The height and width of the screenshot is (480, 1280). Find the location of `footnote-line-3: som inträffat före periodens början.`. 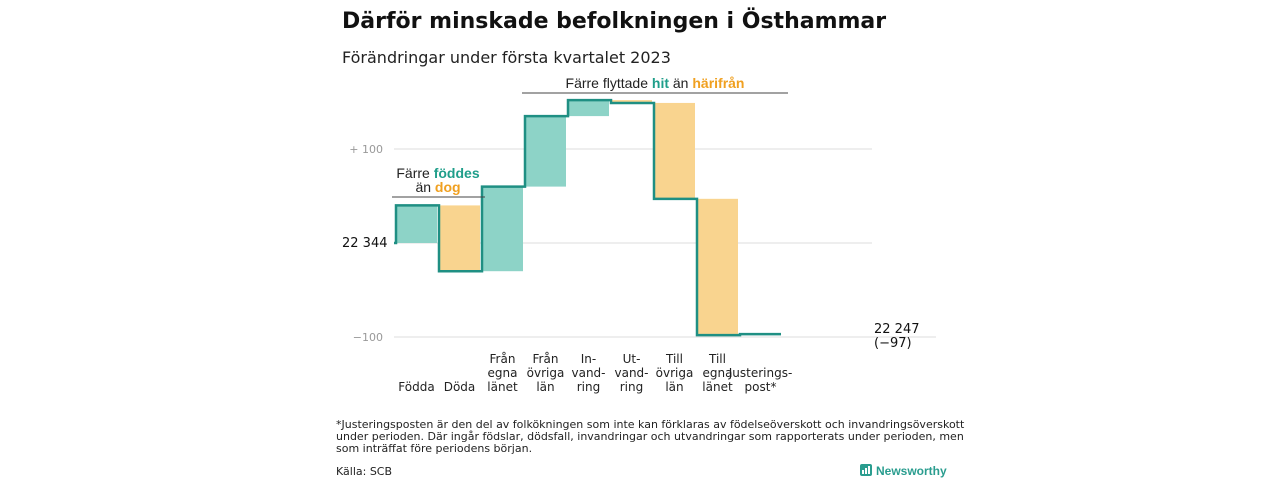

footnote-line-3: som inträffat före periodens början. is located at coordinates (434, 448).